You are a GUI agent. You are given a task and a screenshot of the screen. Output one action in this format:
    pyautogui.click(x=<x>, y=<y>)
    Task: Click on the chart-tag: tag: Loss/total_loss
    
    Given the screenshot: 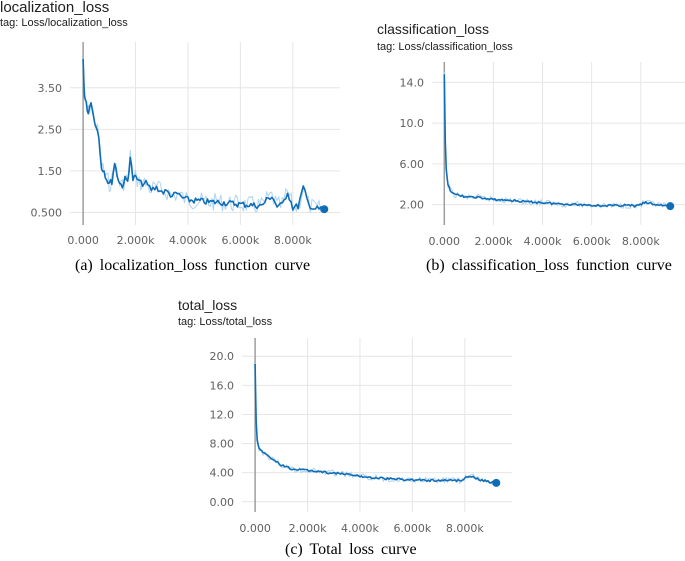 What is the action you would take?
    pyautogui.click(x=225, y=322)
    